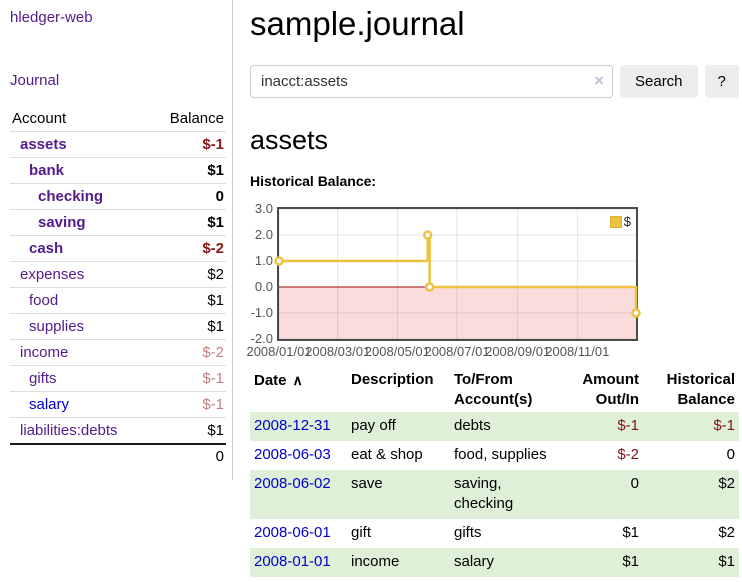  I want to click on help-button: ?, so click(721, 81).